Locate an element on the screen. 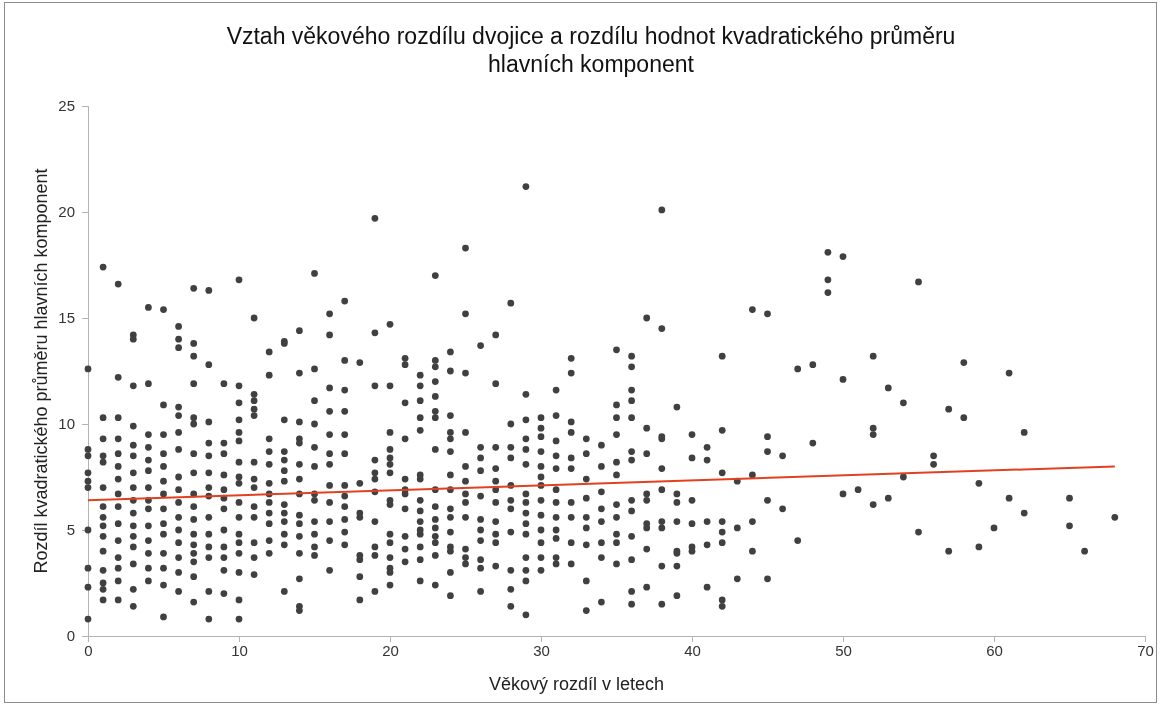 The height and width of the screenshot is (705, 1161). x-tick-label: 10 is located at coordinates (239, 650).